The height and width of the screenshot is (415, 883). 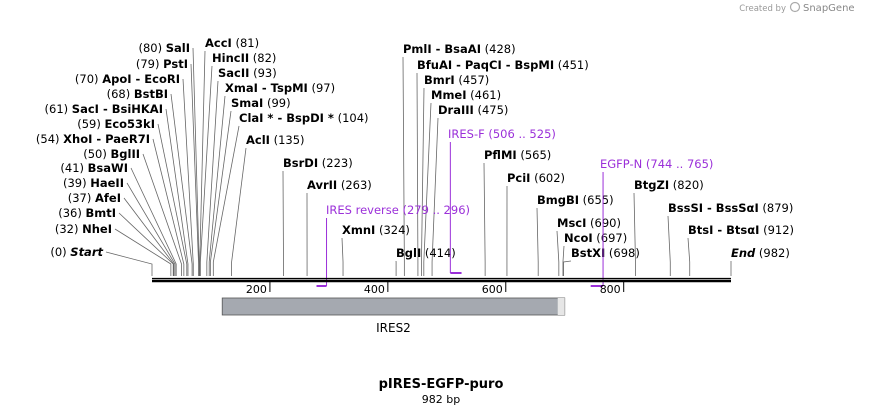 What do you see at coordinates (232, 43) in the screenshot?
I see `site-label-acci: AccI (81)` at bounding box center [232, 43].